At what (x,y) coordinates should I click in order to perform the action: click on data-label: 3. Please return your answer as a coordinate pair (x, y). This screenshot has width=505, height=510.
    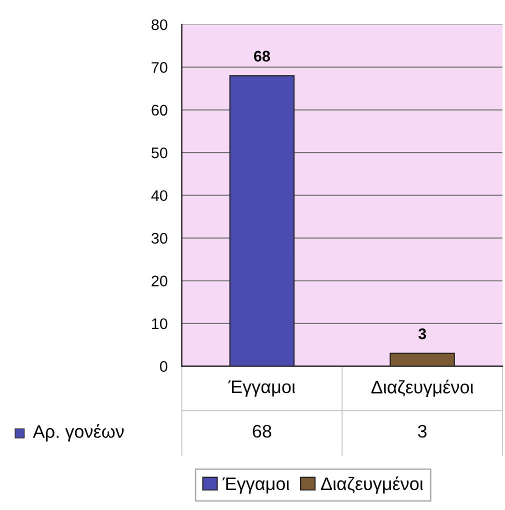
    Looking at the image, I should click on (422, 431).